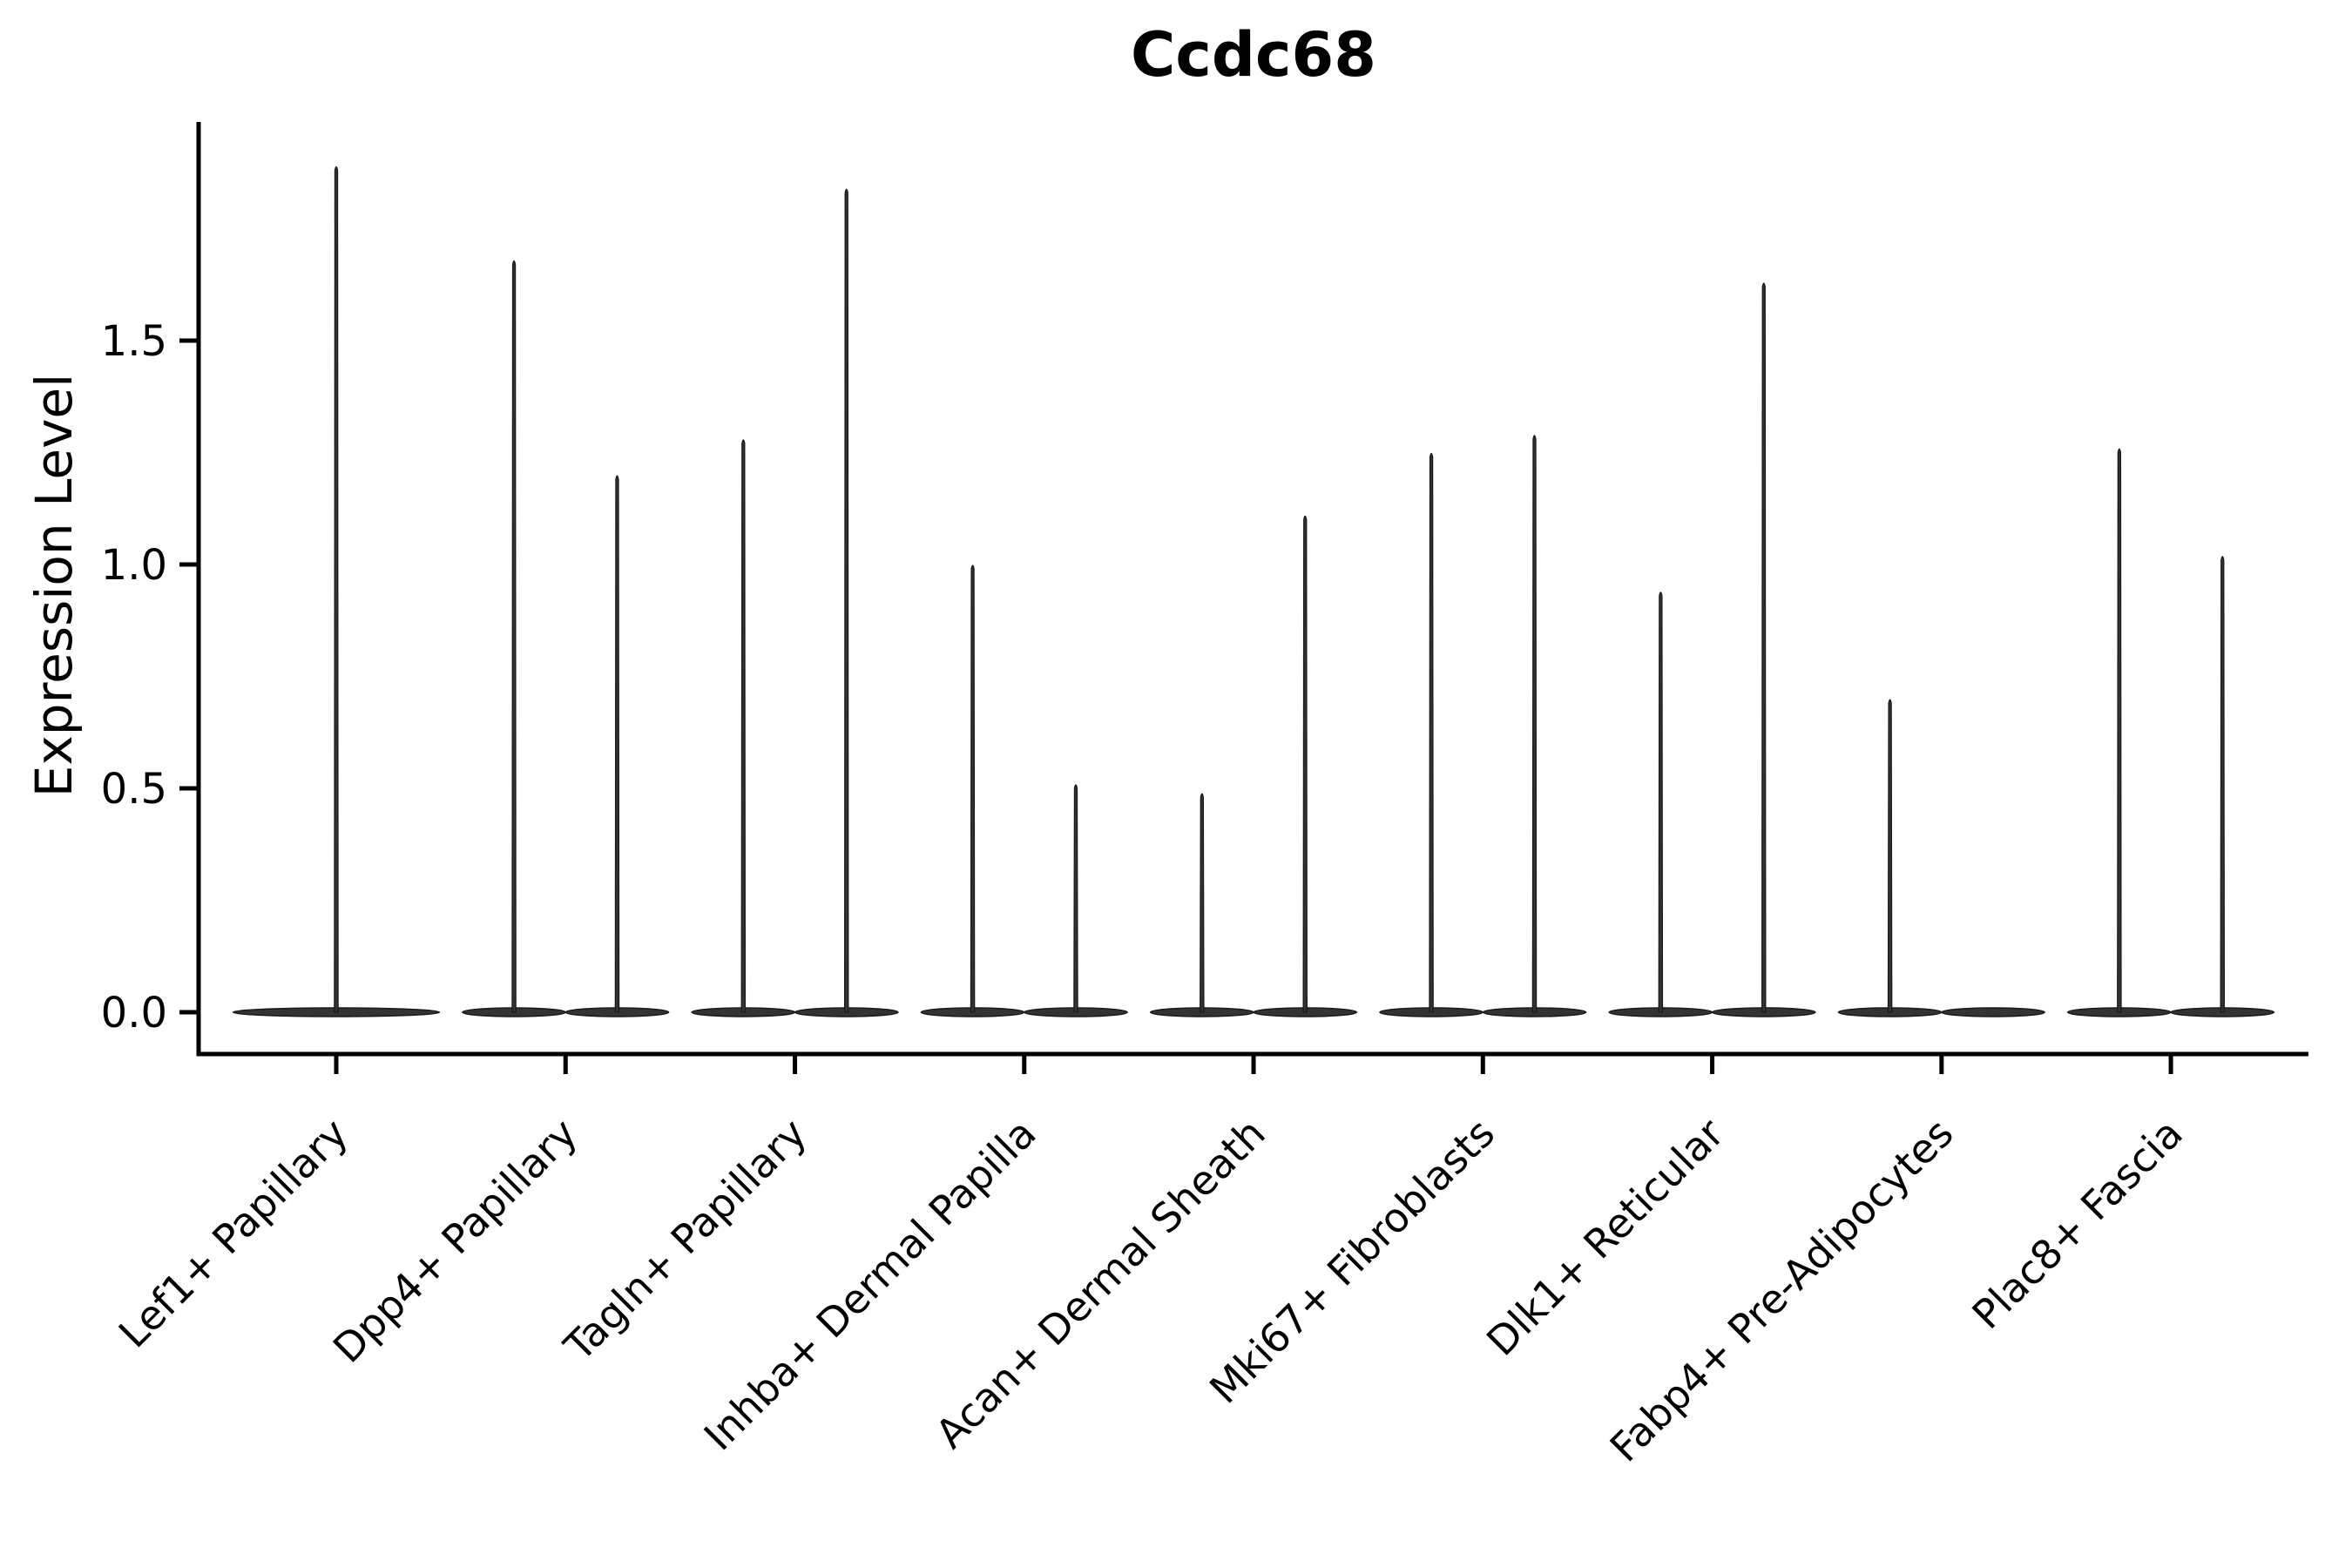  I want to click on x-tick-label: Lef1+ Papillary, so click(233, 1233).